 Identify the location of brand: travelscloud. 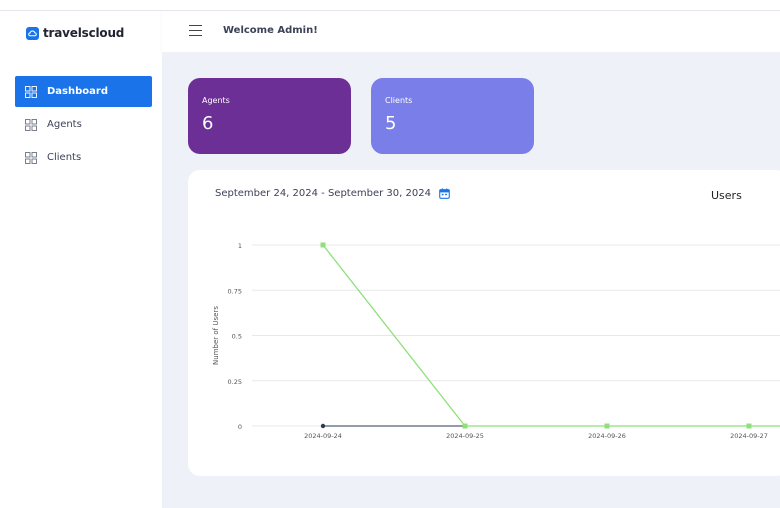
(75, 33).